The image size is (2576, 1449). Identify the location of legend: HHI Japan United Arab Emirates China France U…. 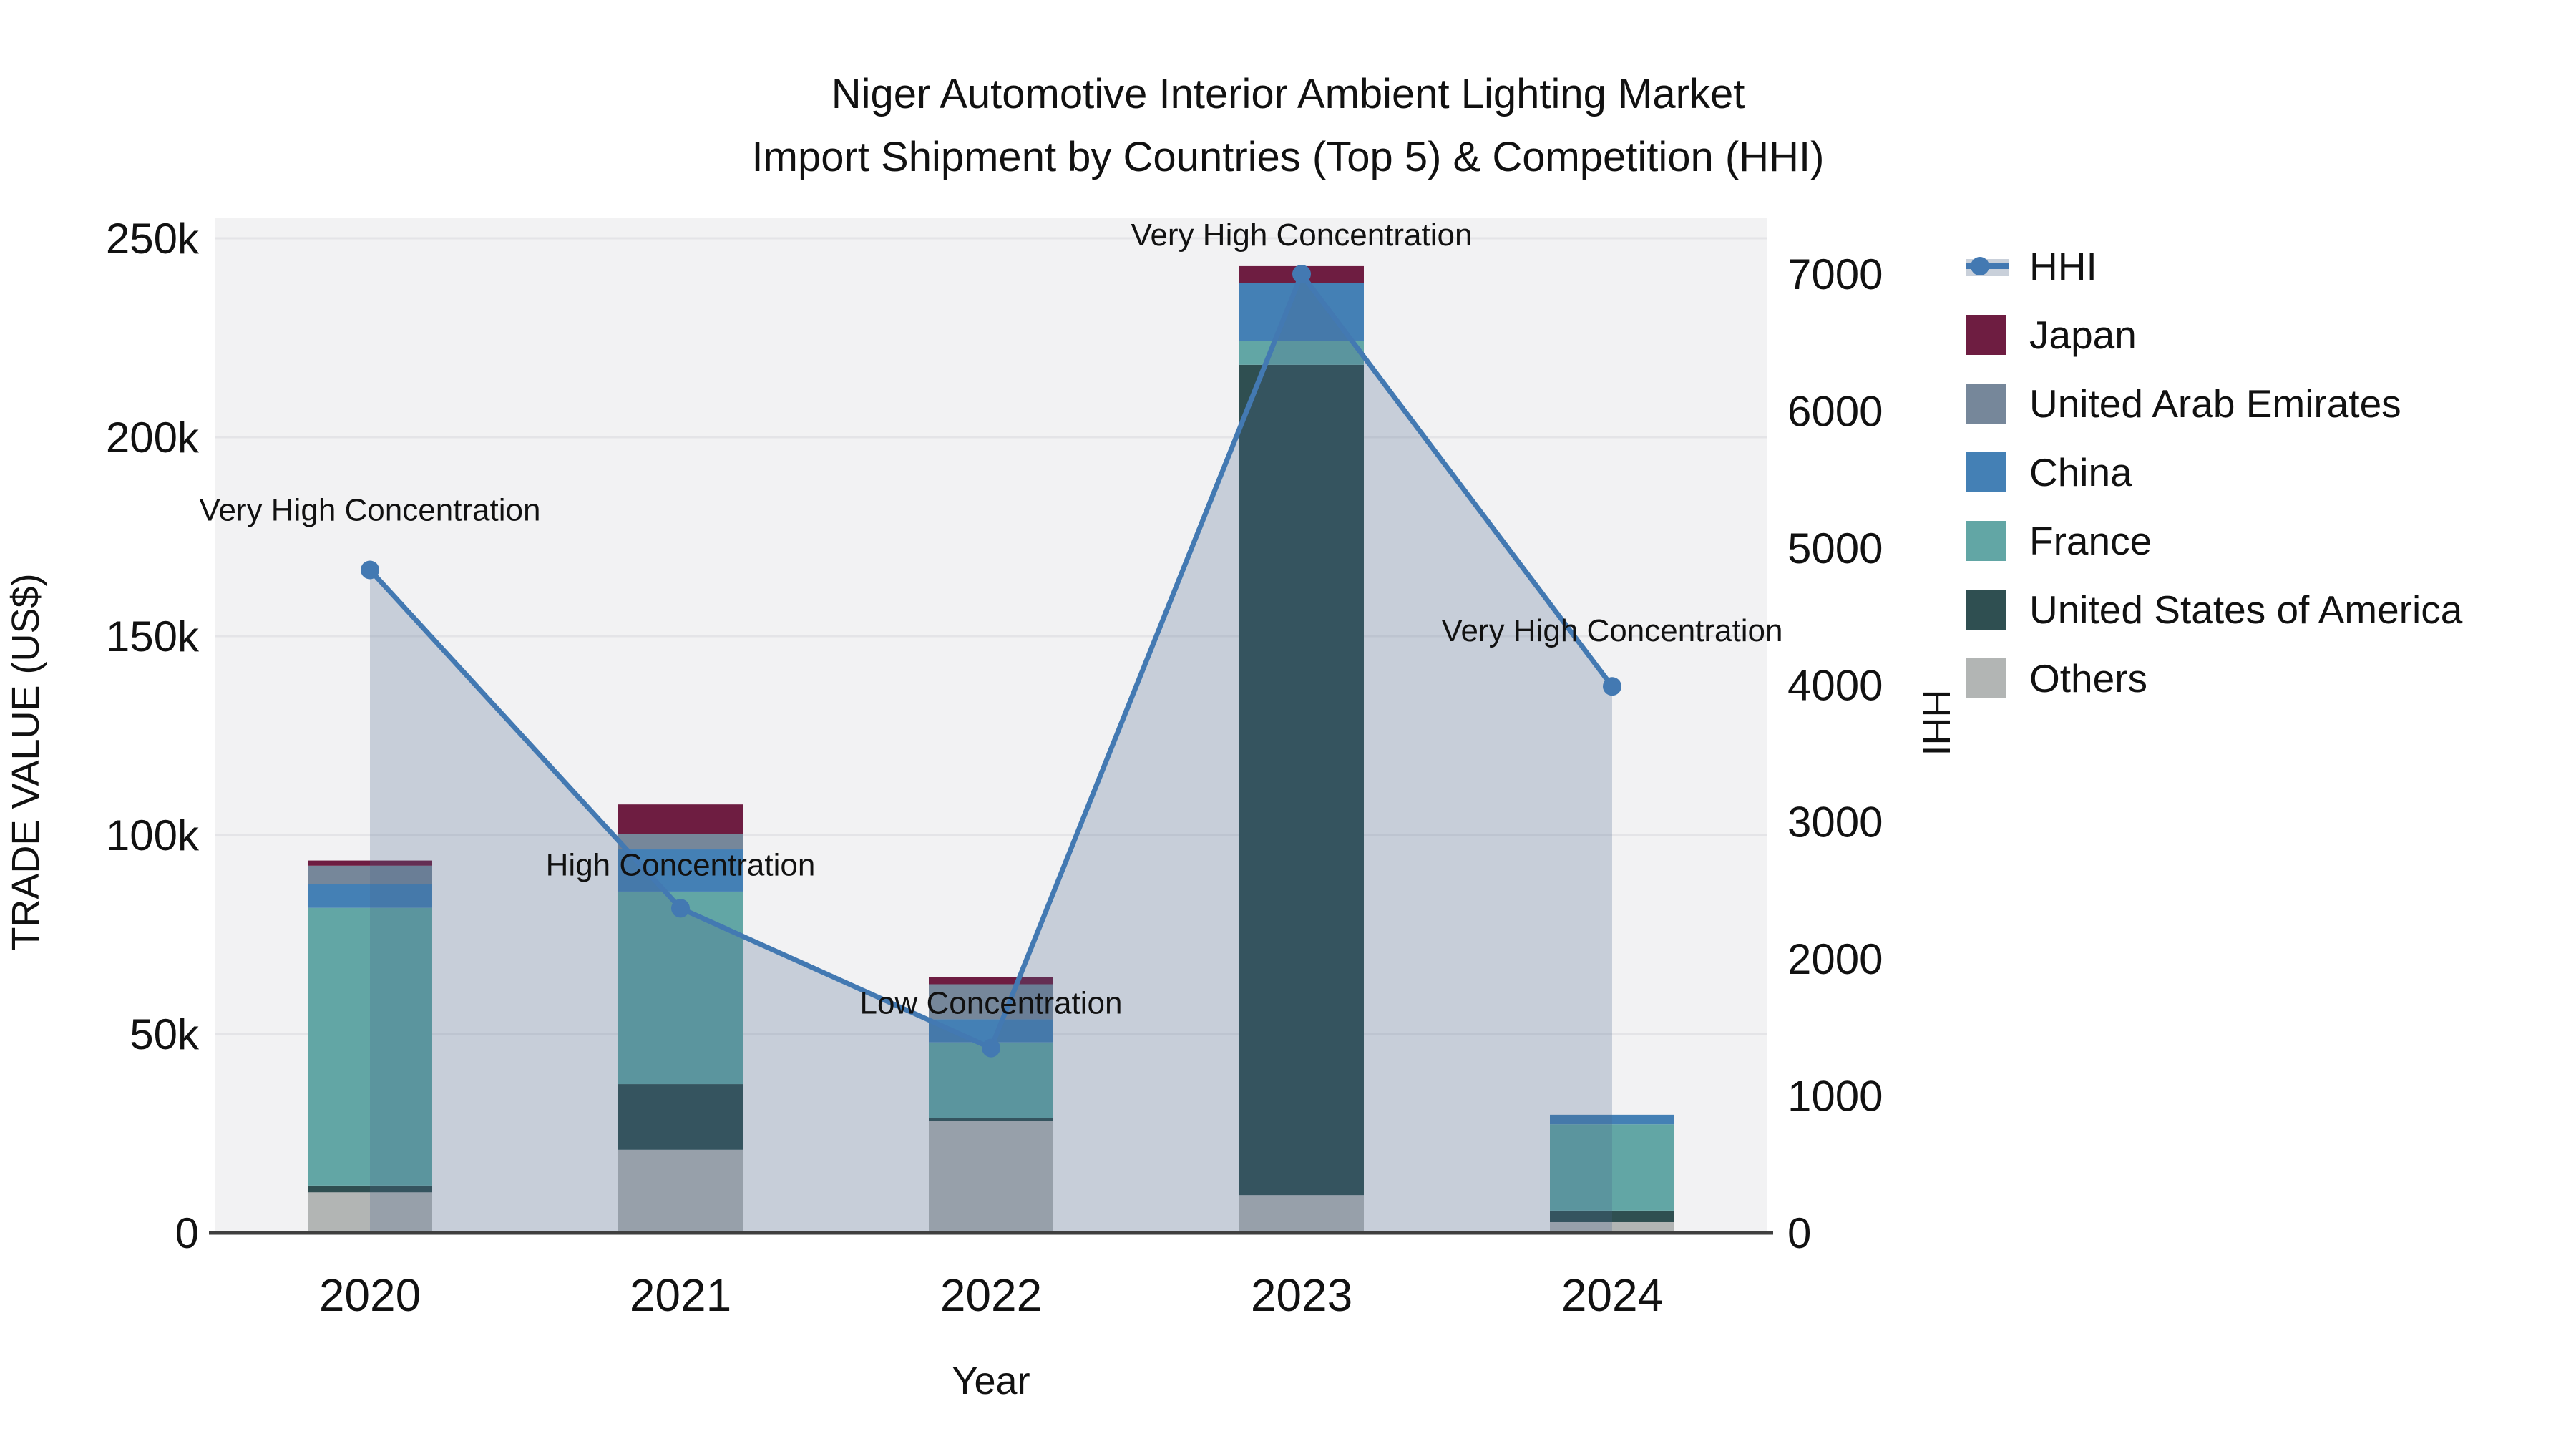
(2214, 472).